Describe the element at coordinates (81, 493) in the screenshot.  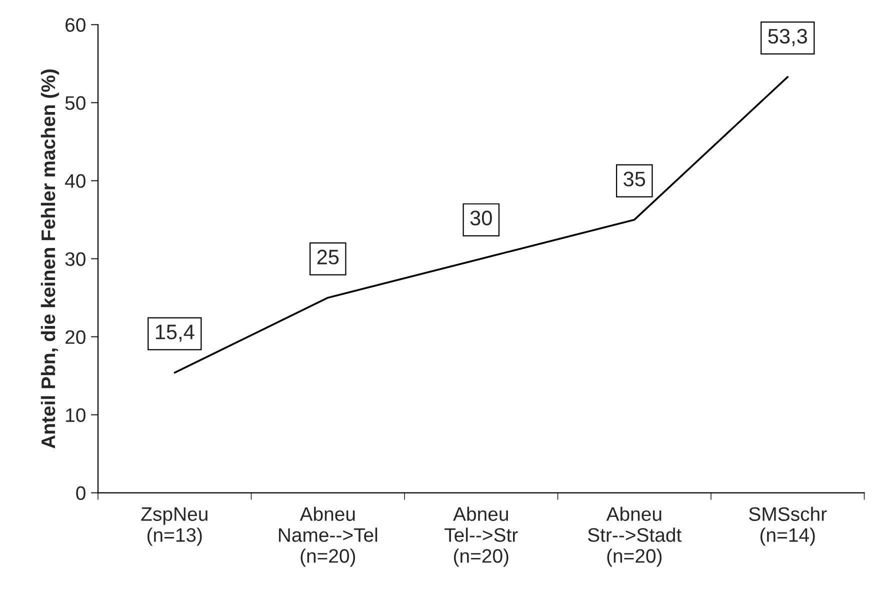
I see `y-tick-label: 0` at that location.